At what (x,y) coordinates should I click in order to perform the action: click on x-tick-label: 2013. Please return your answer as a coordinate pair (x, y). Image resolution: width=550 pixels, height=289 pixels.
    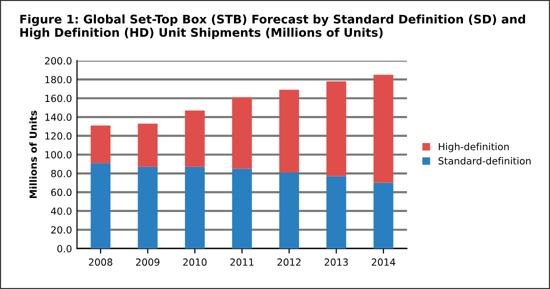
    Looking at the image, I should click on (336, 262).